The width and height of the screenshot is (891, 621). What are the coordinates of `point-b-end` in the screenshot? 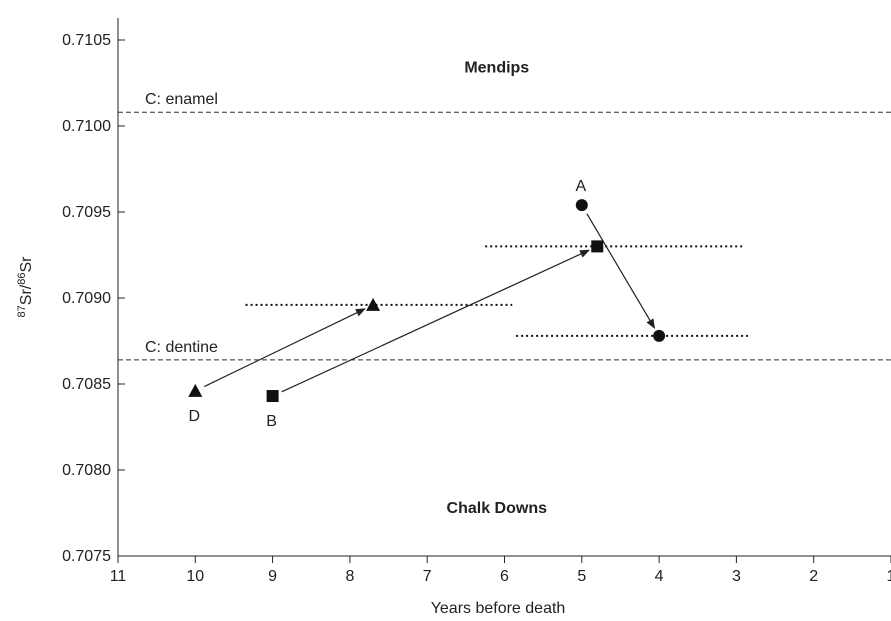 It's located at (597, 246).